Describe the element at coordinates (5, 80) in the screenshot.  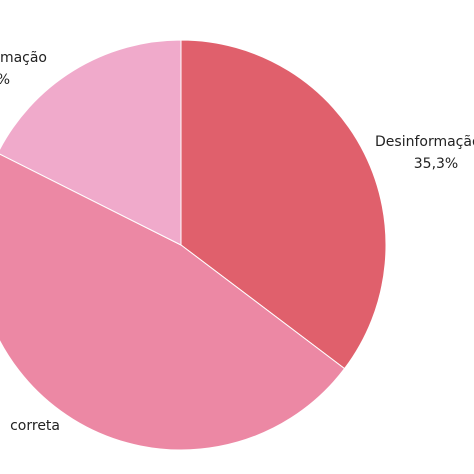
I see `slice-value-label: %` at that location.